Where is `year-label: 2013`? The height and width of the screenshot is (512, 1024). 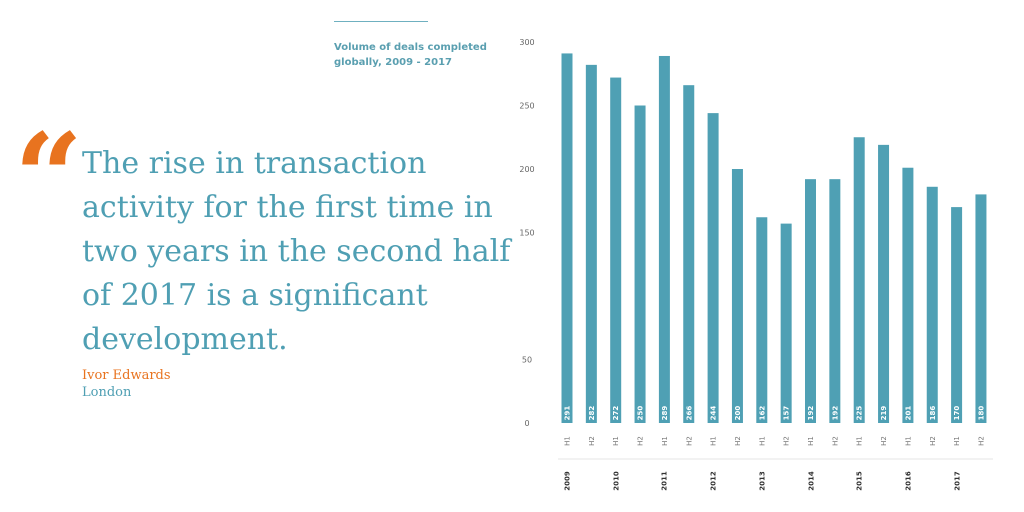
year-label: 2013 is located at coordinates (763, 481).